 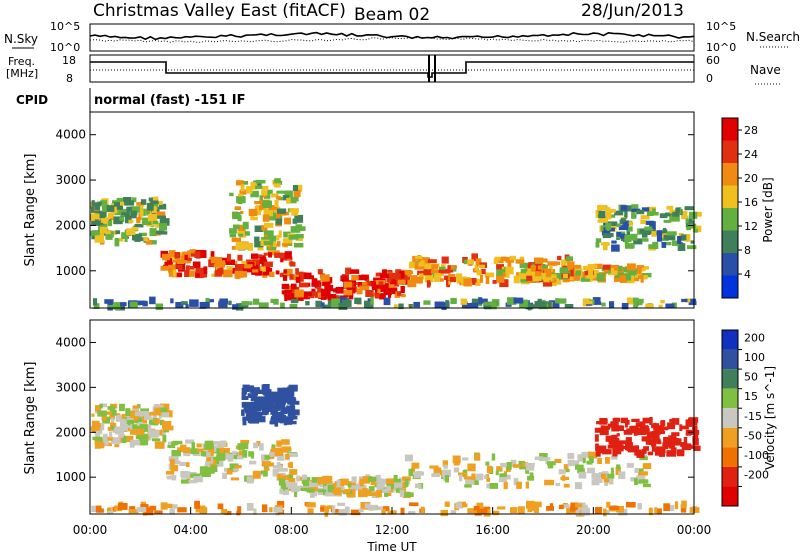 What do you see at coordinates (754, 338) in the screenshot?
I see `velocity-colorbar-tick: 200` at bounding box center [754, 338].